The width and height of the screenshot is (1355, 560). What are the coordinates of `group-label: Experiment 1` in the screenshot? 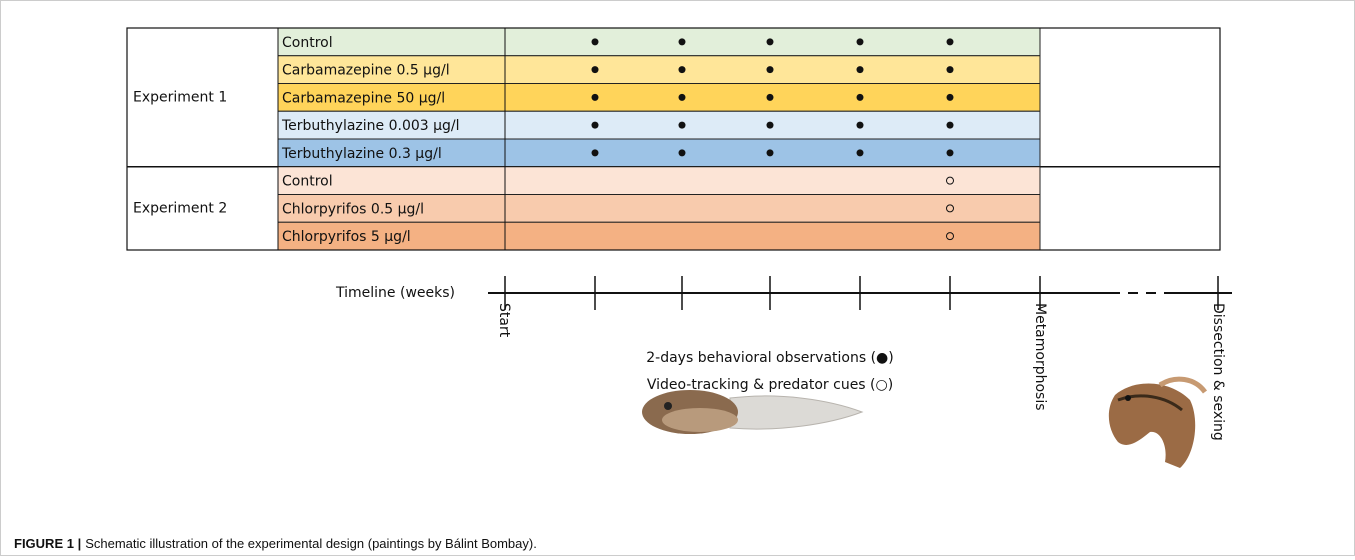 It's located at (180, 97).